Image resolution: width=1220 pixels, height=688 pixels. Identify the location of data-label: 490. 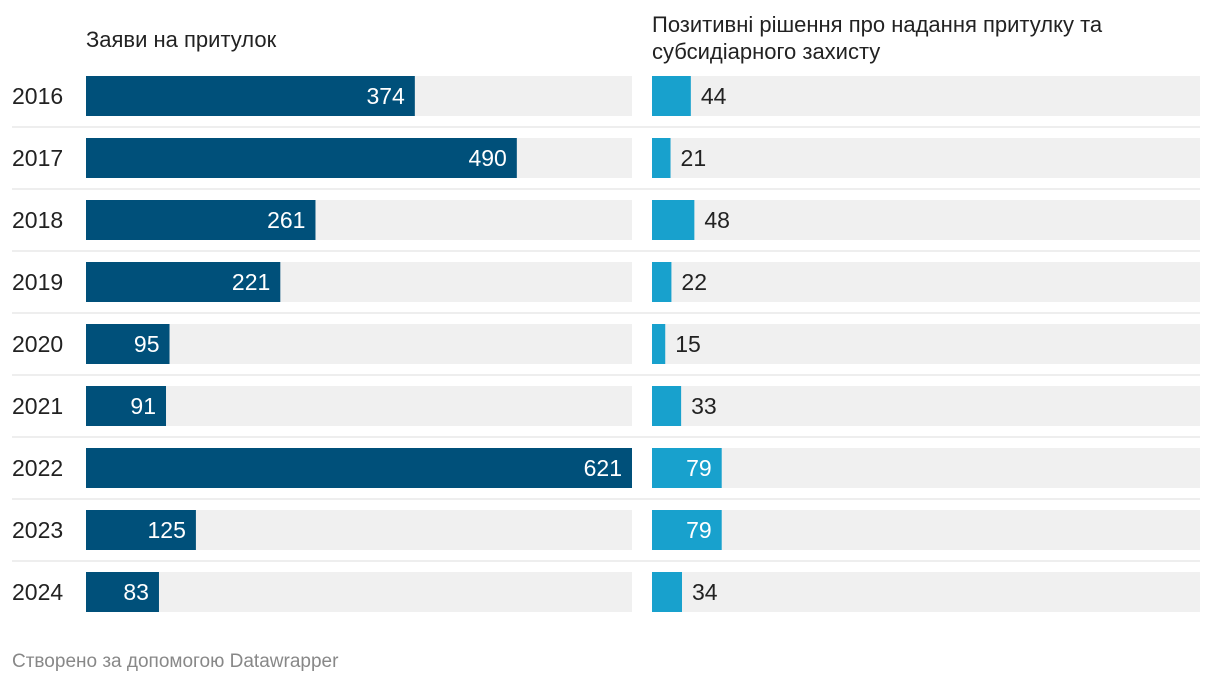
(487, 158).